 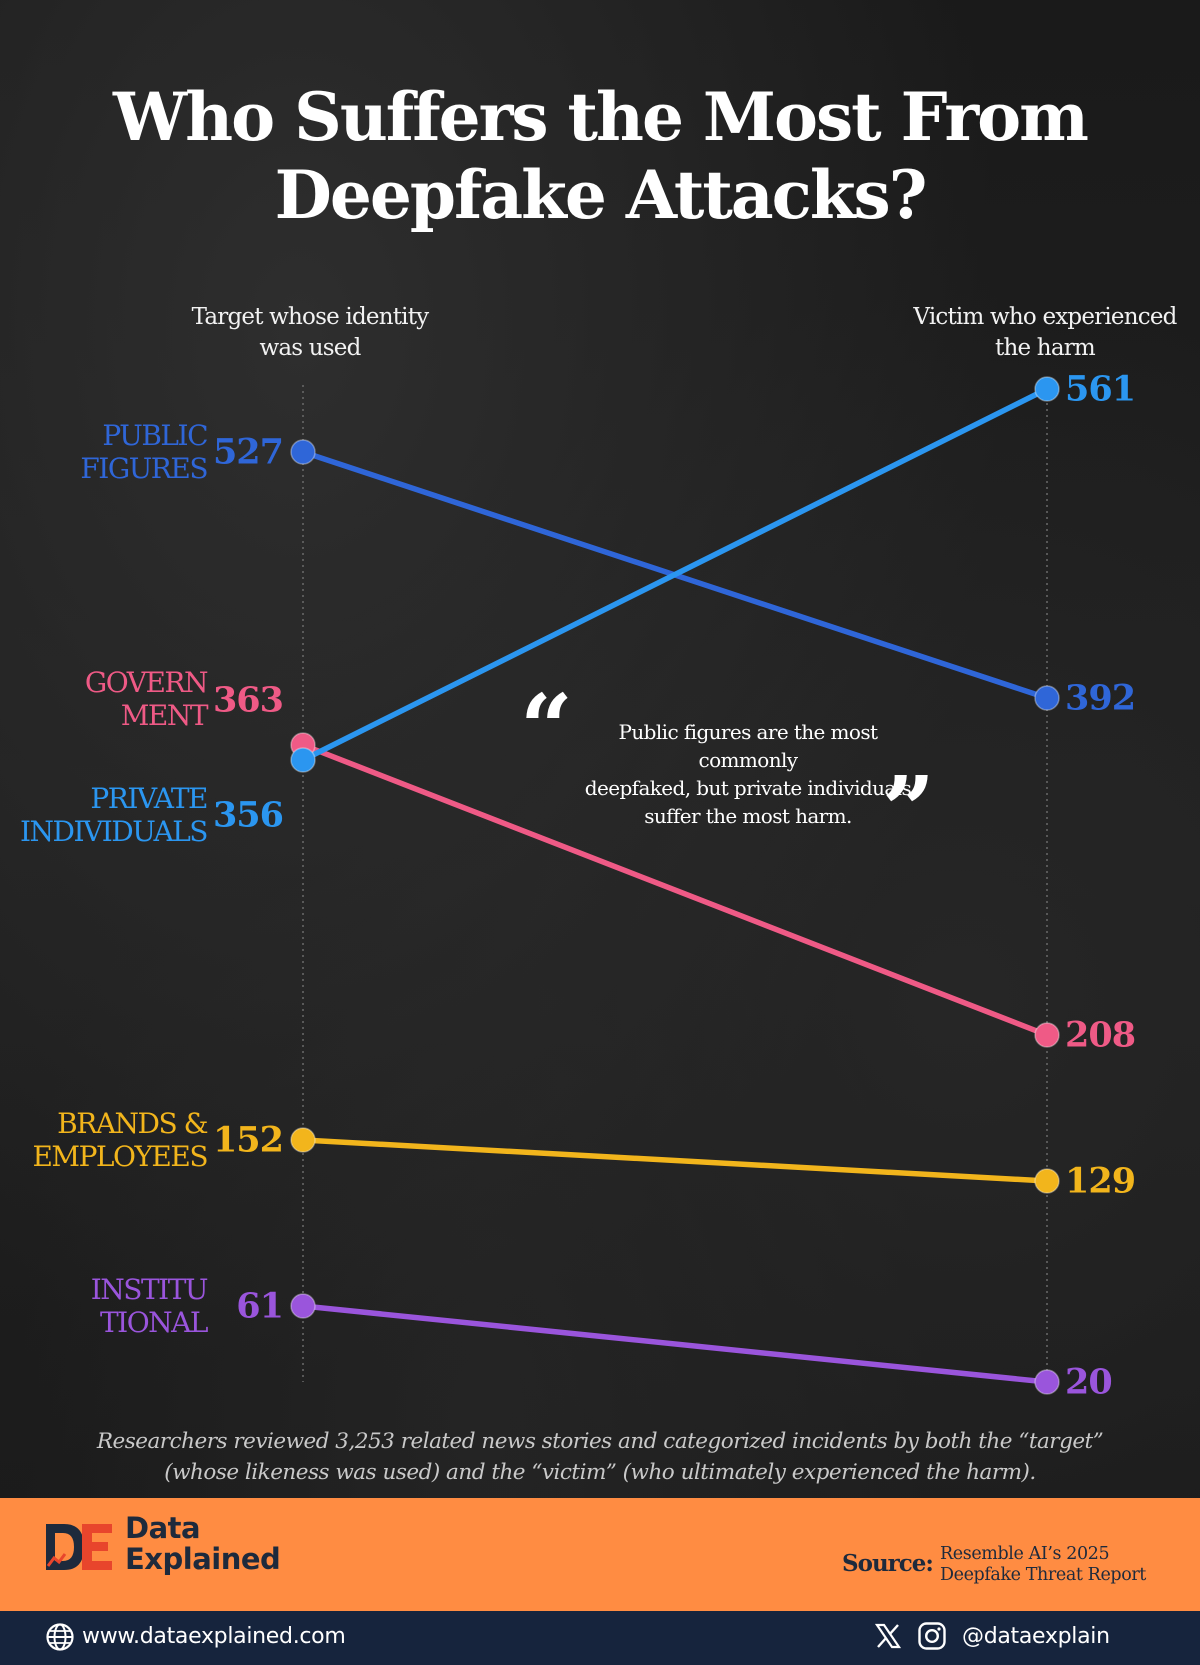 What do you see at coordinates (675, 1344) in the screenshot?
I see `institutional-slope-line` at bounding box center [675, 1344].